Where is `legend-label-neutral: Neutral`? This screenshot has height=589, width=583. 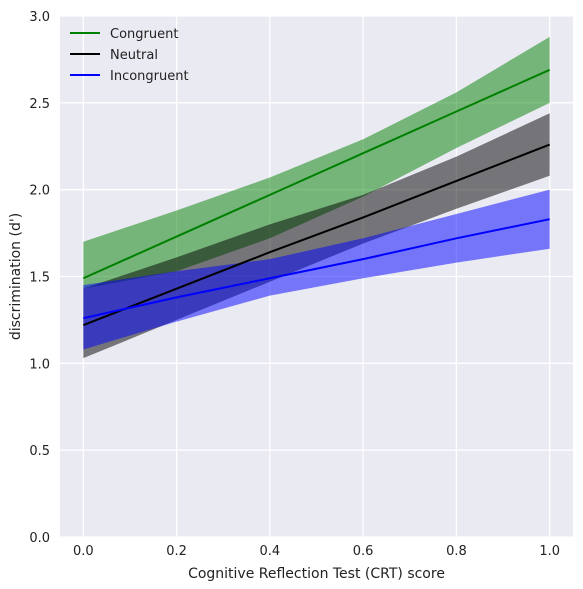
legend-label-neutral: Neutral is located at coordinates (134, 55).